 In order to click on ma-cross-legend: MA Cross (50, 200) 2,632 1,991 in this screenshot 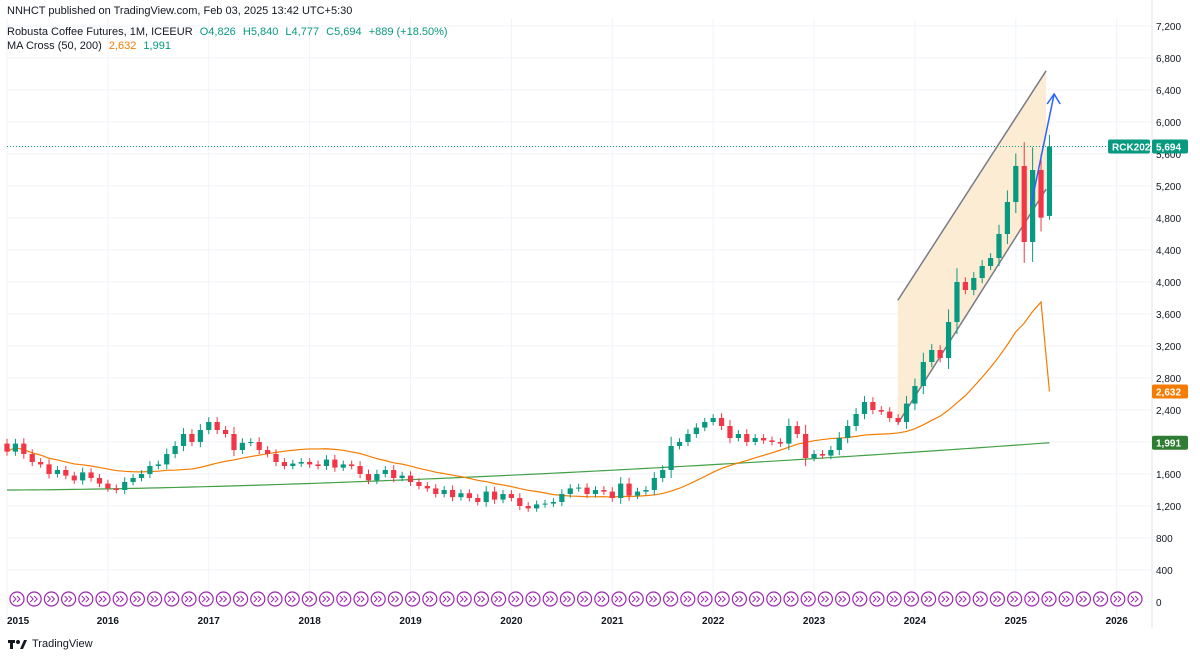, I will do `click(91, 46)`.